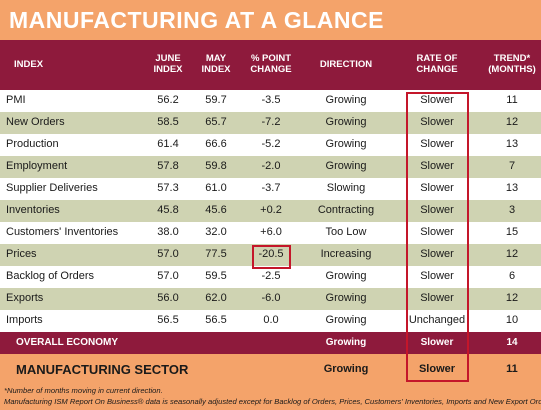  I want to click on cell-change: -3.5, so click(271, 100).